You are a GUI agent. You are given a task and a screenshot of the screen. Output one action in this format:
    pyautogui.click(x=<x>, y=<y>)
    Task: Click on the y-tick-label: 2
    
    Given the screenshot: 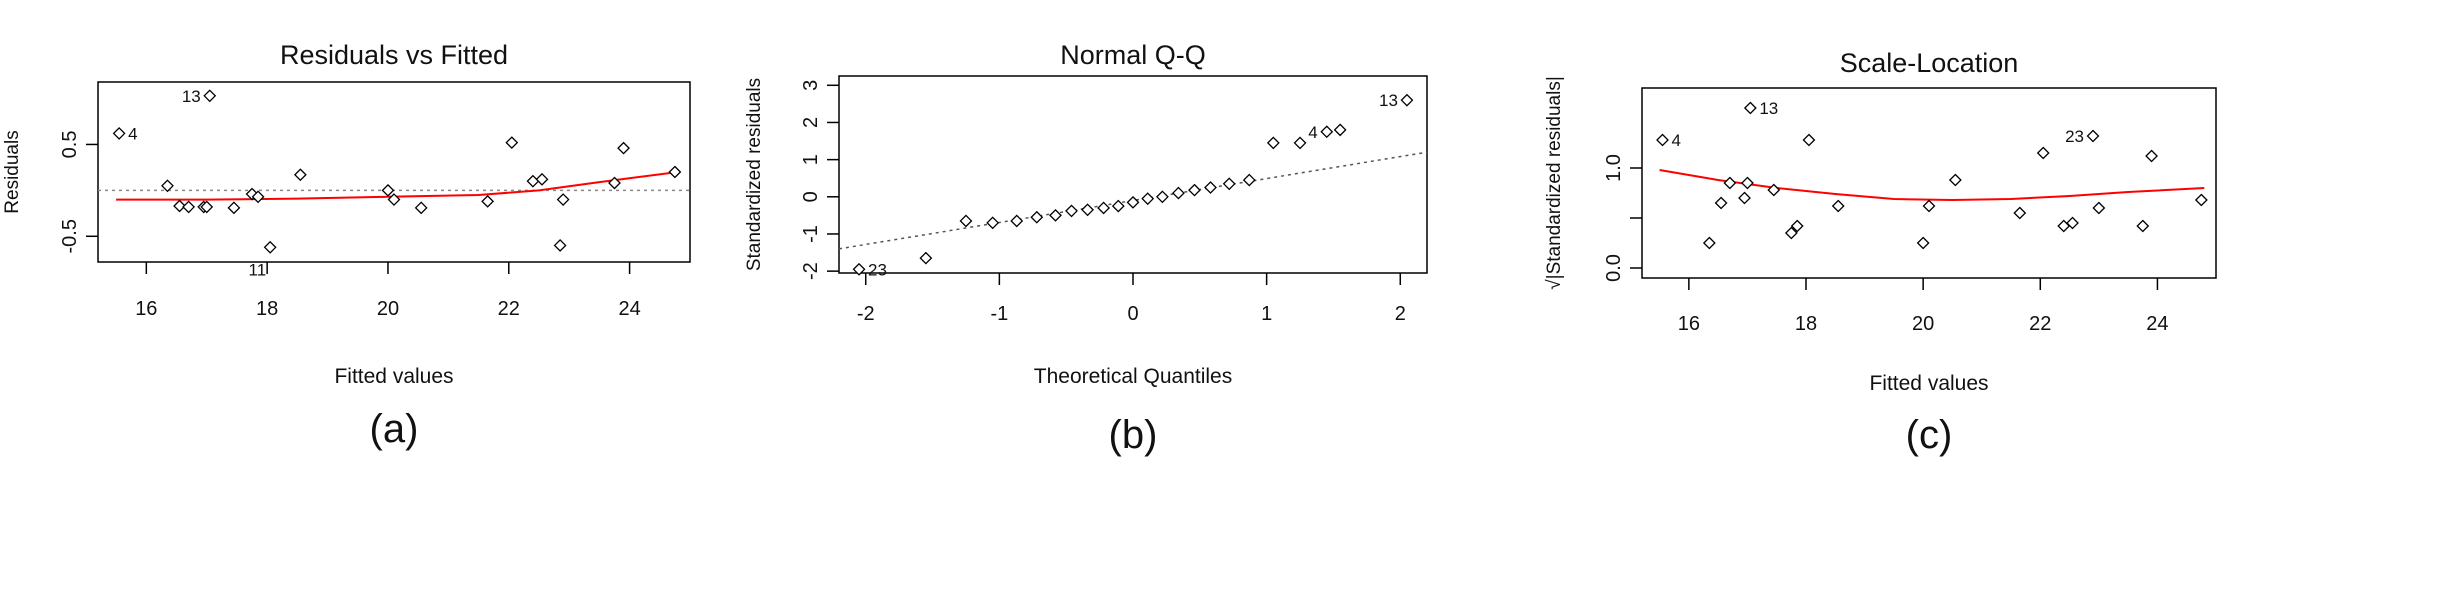 What is the action you would take?
    pyautogui.click(x=811, y=122)
    